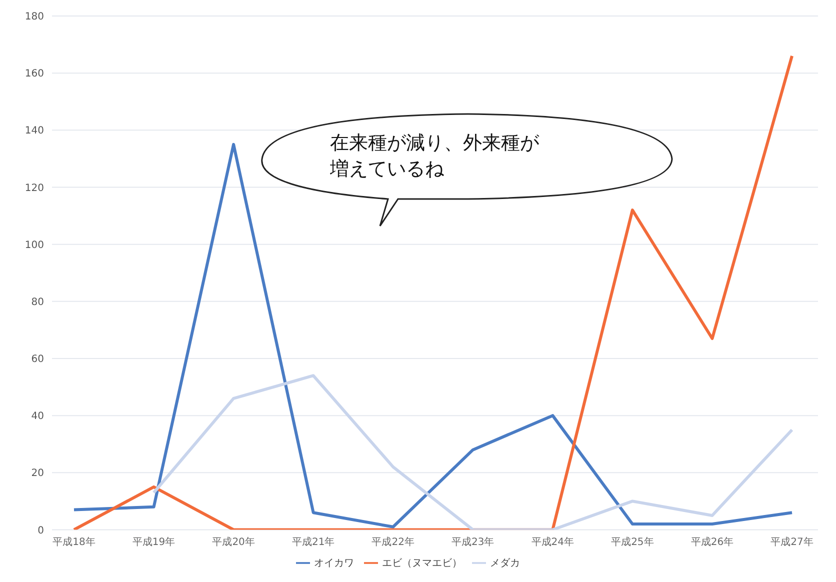 Image resolution: width=836 pixels, height=582 pixels. I want to click on x-tick-label: 平成24年, so click(552, 542).